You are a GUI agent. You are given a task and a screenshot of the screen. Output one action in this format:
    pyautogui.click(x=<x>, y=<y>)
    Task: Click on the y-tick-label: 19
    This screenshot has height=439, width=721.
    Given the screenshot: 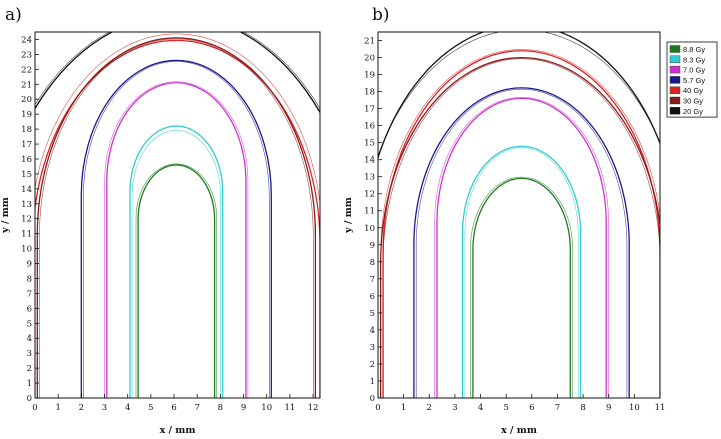 What is the action you would take?
    pyautogui.click(x=369, y=76)
    